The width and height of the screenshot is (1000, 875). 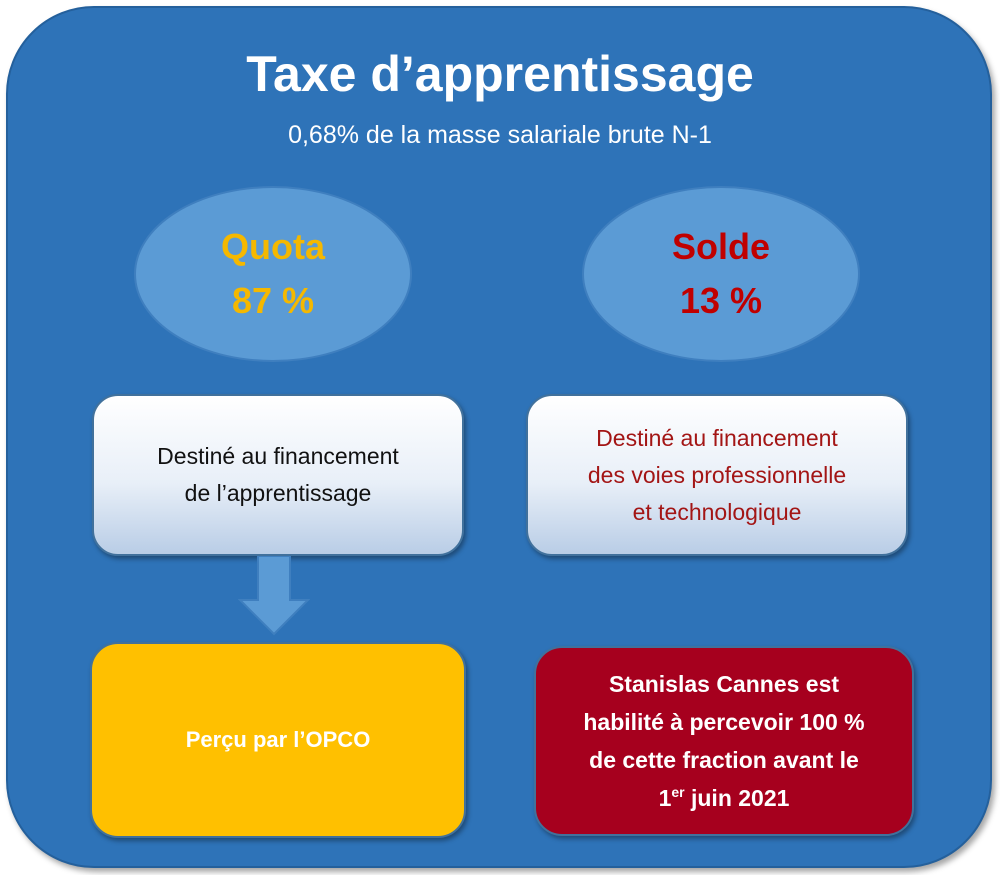 What do you see at coordinates (717, 437) in the screenshot?
I see `solde-description-line: Destiné au financement` at bounding box center [717, 437].